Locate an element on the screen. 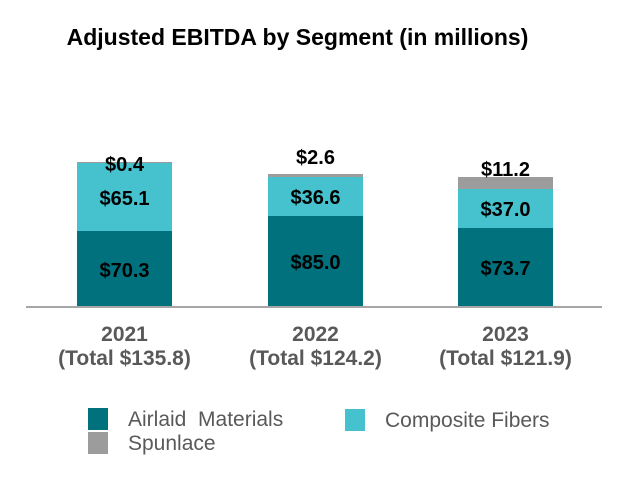  value-label-spunlace-2021: $0.4 is located at coordinates (124, 165).